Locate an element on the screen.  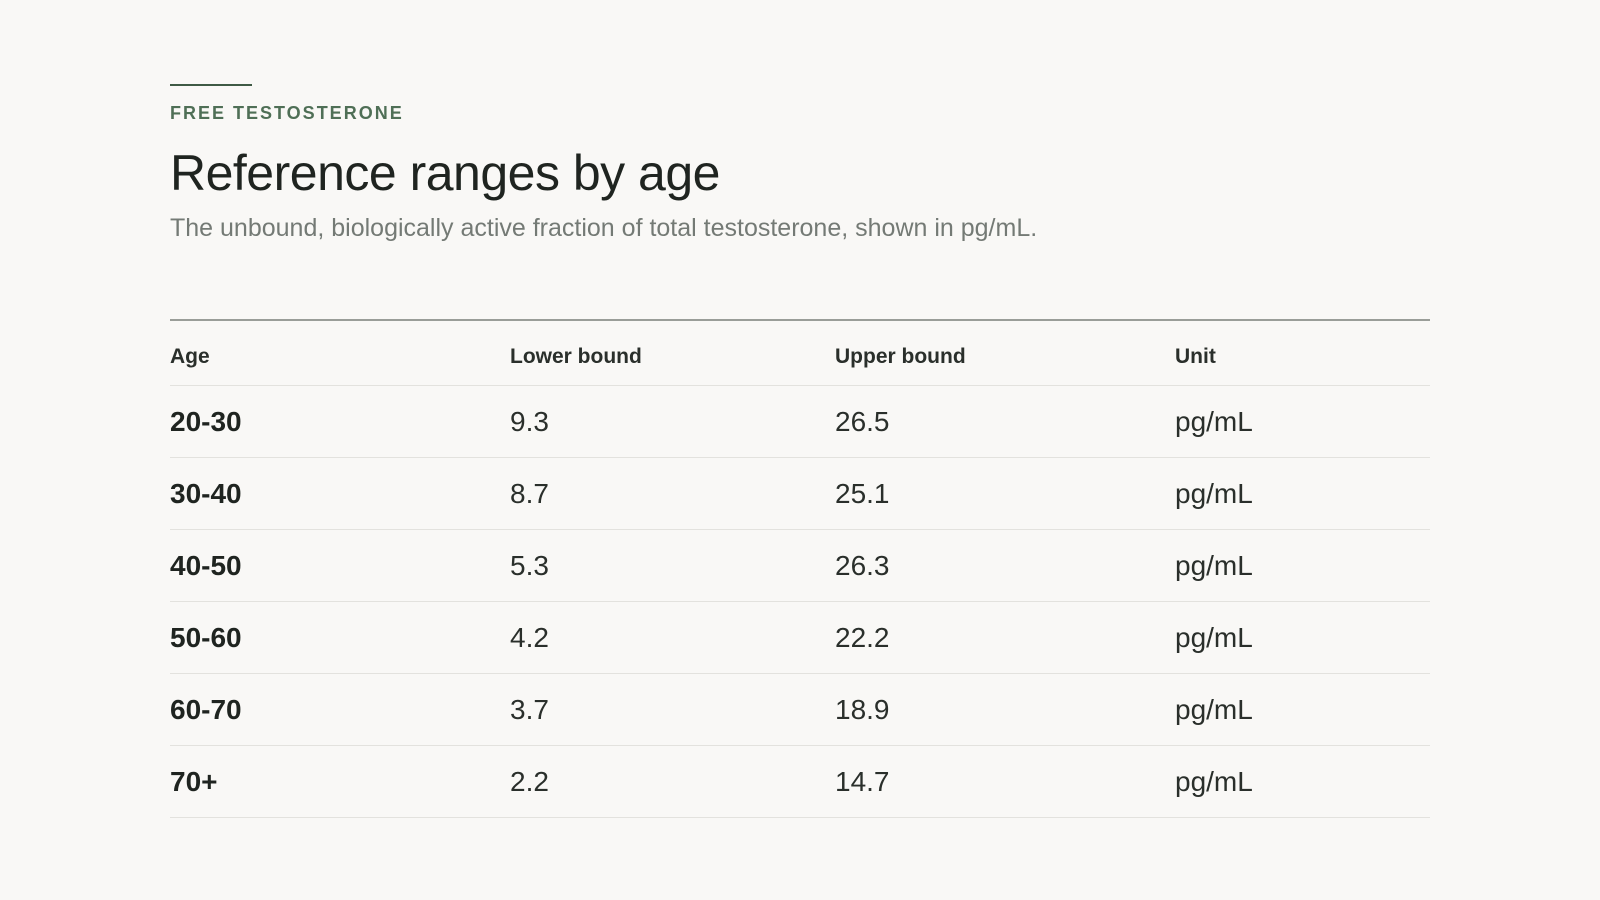
lower-bound-cell: 2.2 is located at coordinates (529, 781).